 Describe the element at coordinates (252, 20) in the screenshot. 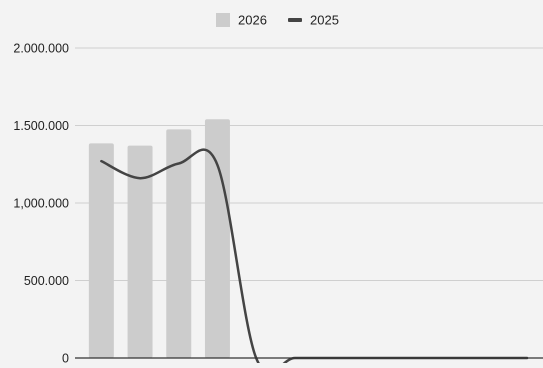

I see `legend-label: 2026` at that location.